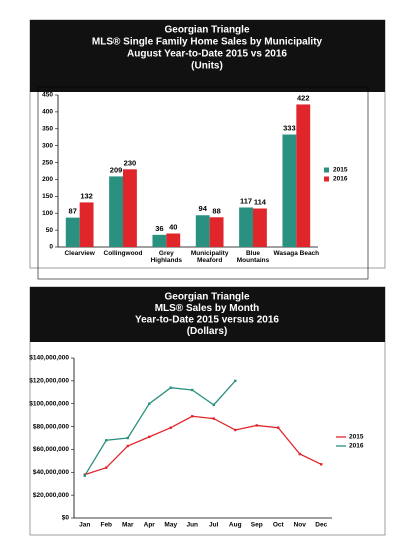  I want to click on y-tick-label: 350, so click(47, 128).